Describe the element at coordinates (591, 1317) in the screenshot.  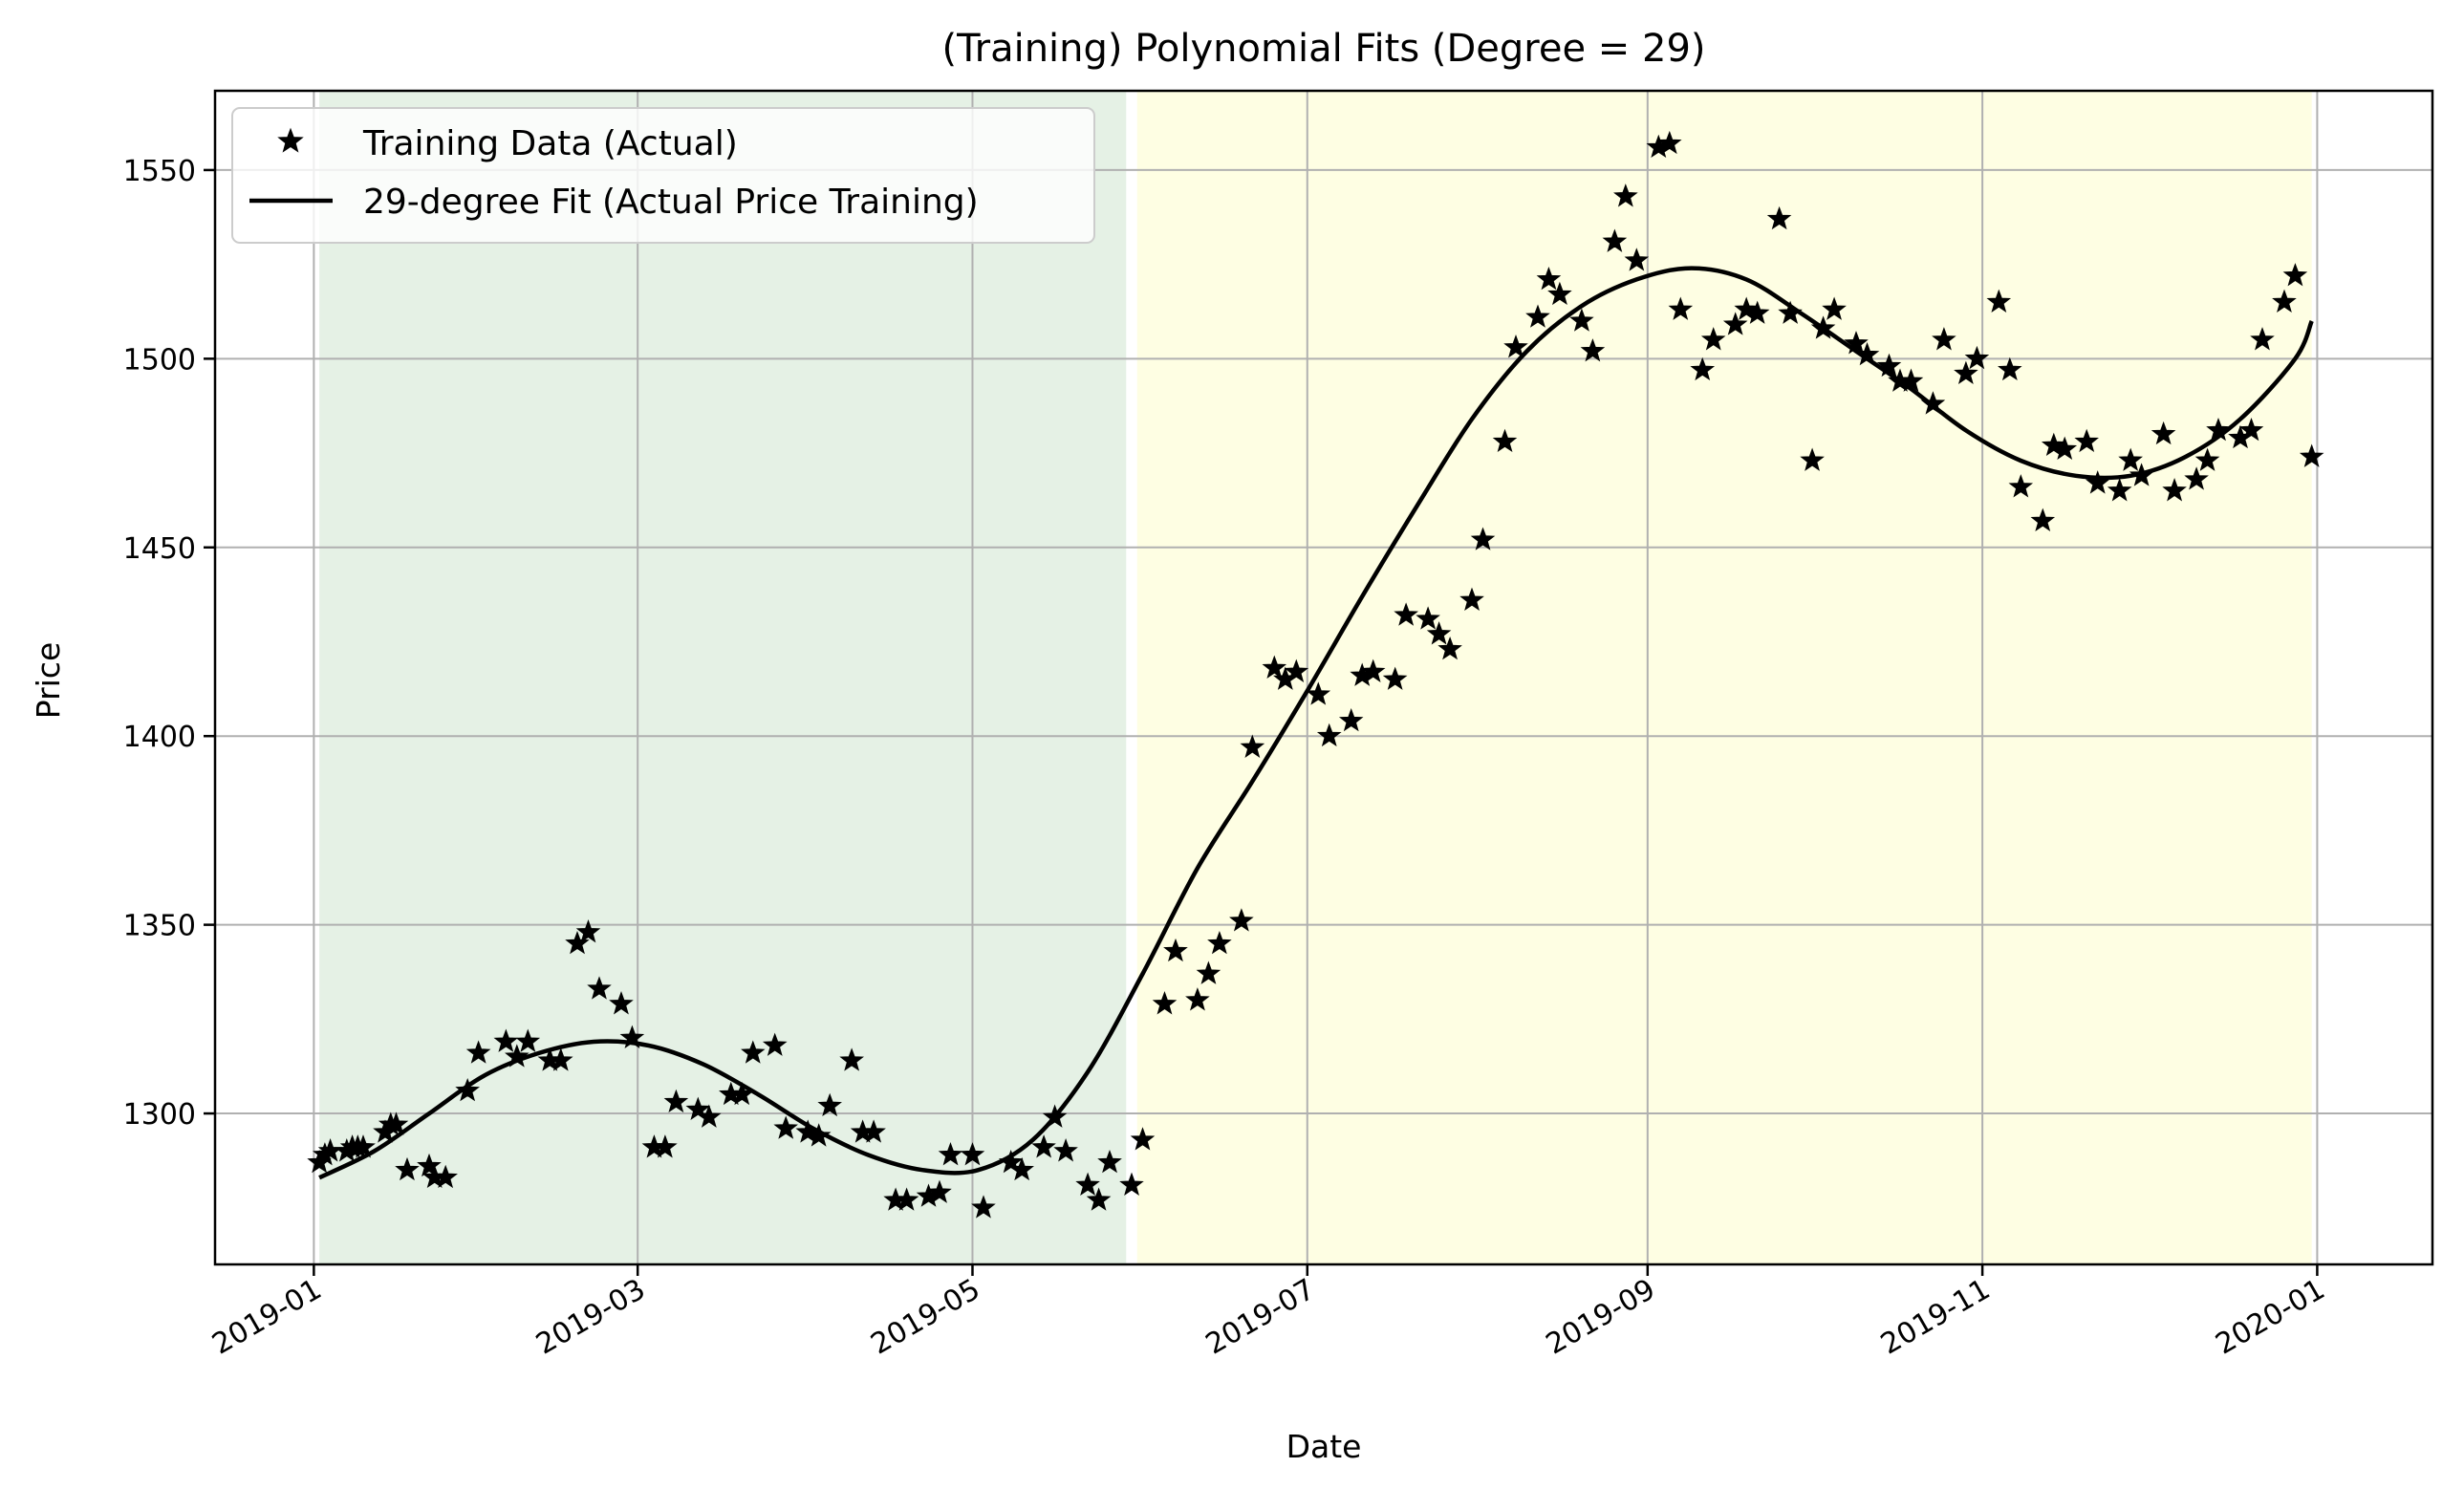
I see `x-tick-label: 2019-03` at that location.